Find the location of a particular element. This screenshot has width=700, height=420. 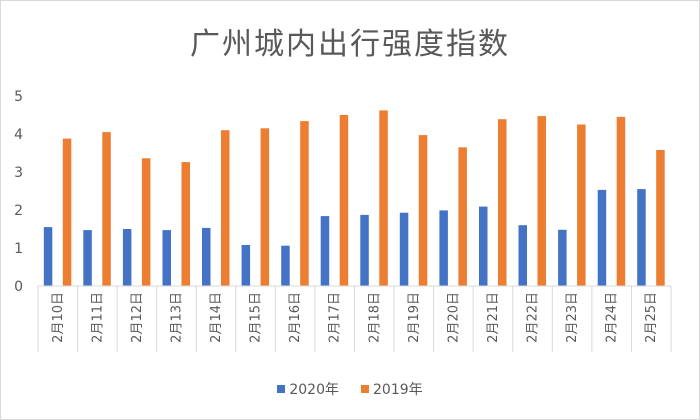

x-tick-label: 2月10日 is located at coordinates (58, 317).